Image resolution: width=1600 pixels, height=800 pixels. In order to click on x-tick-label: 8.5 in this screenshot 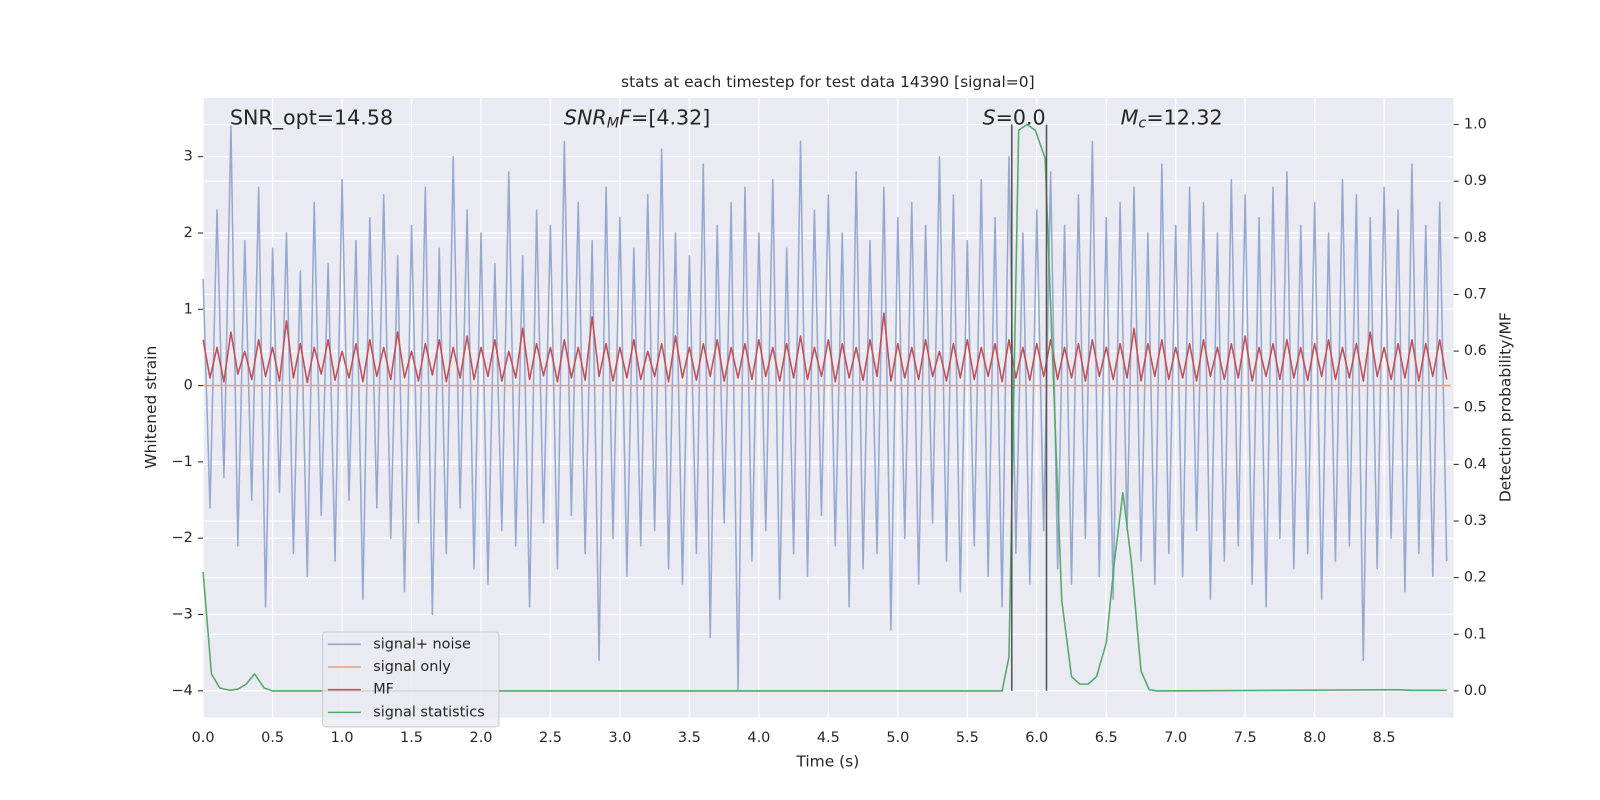, I will do `click(1384, 738)`.